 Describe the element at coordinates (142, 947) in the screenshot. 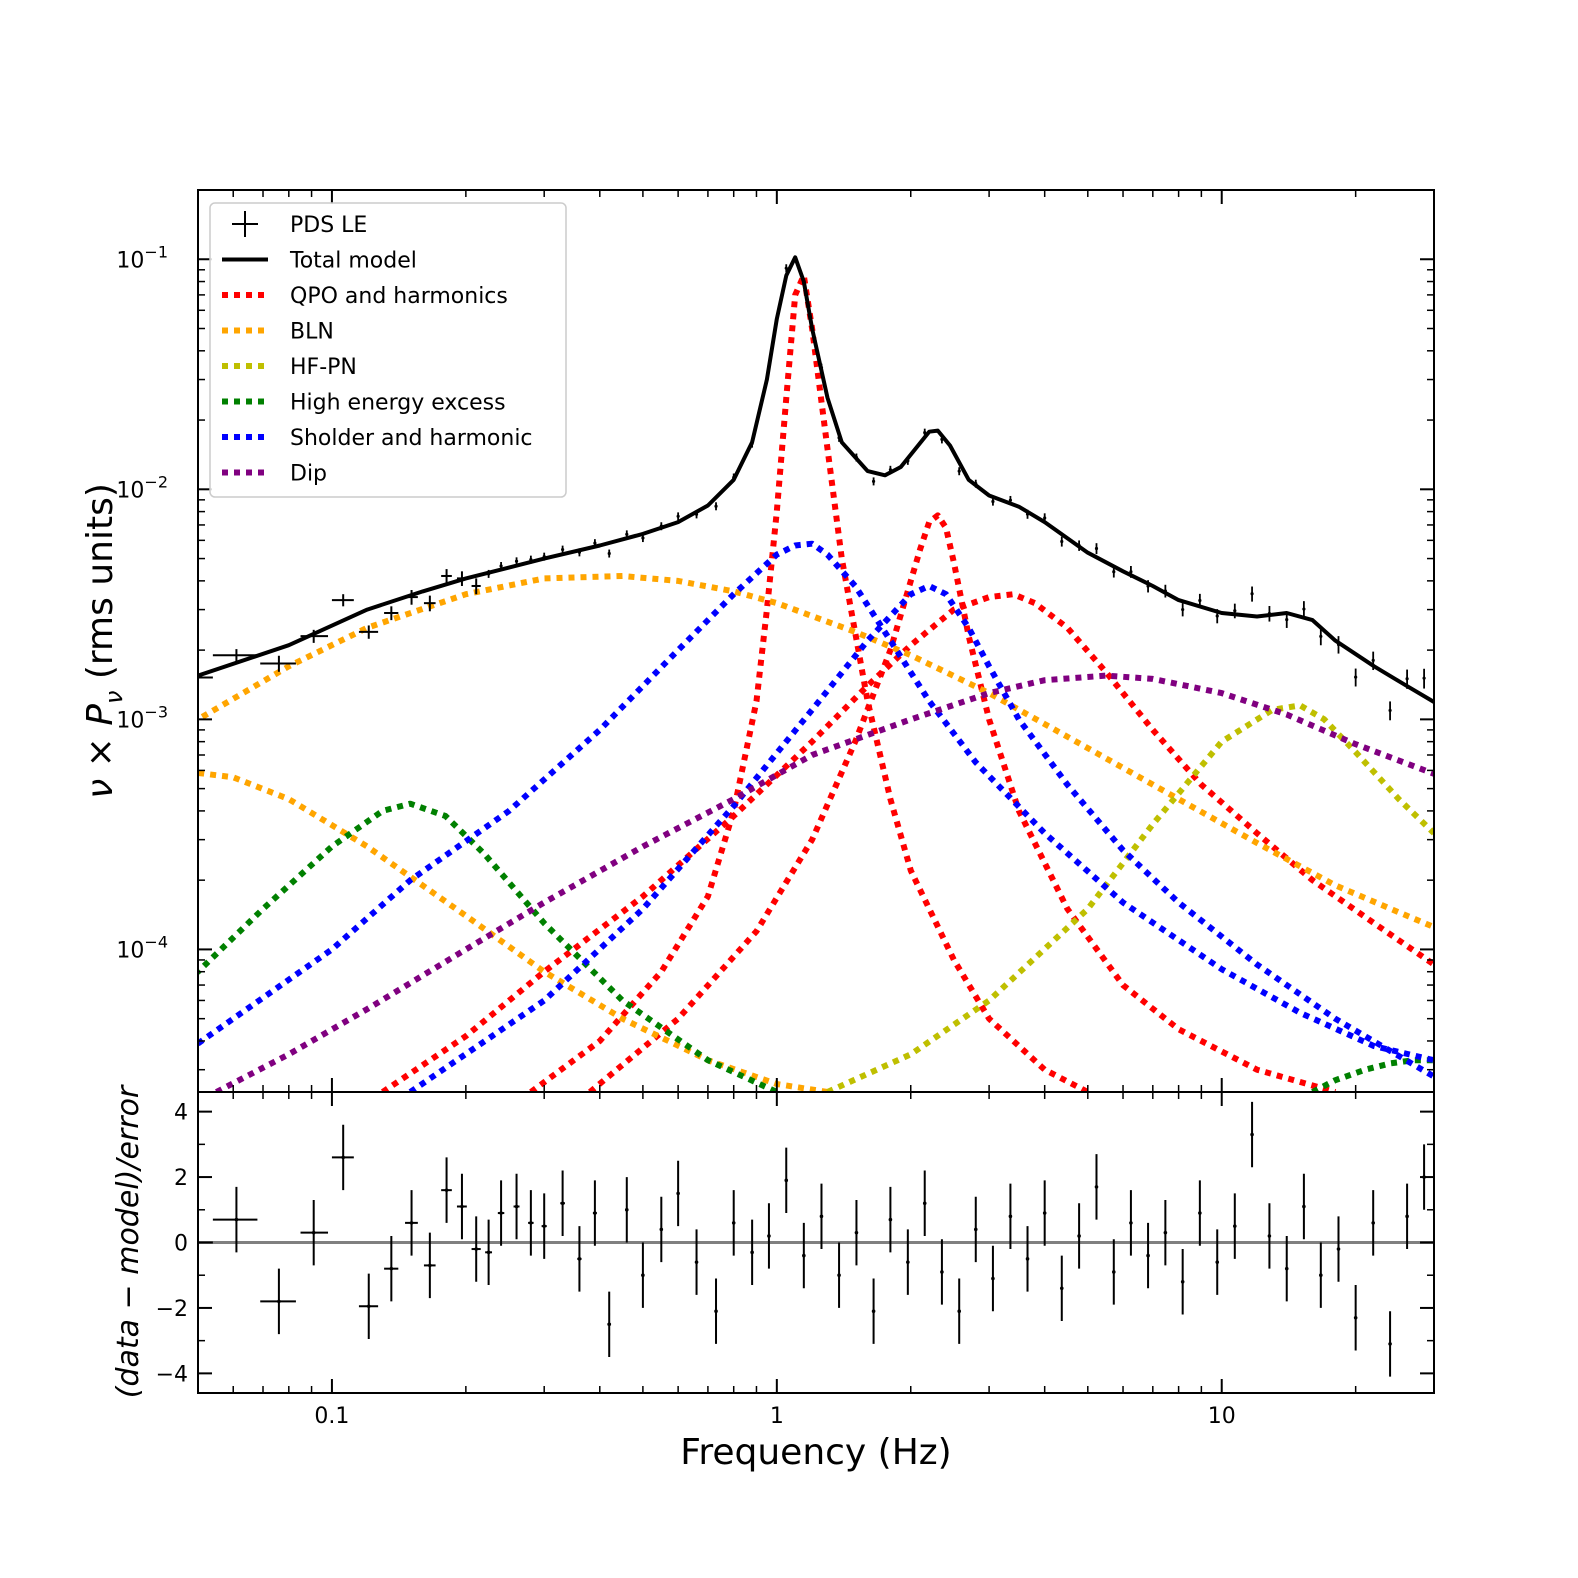

I see `y-tick-label: 10⁻⁴` at that location.